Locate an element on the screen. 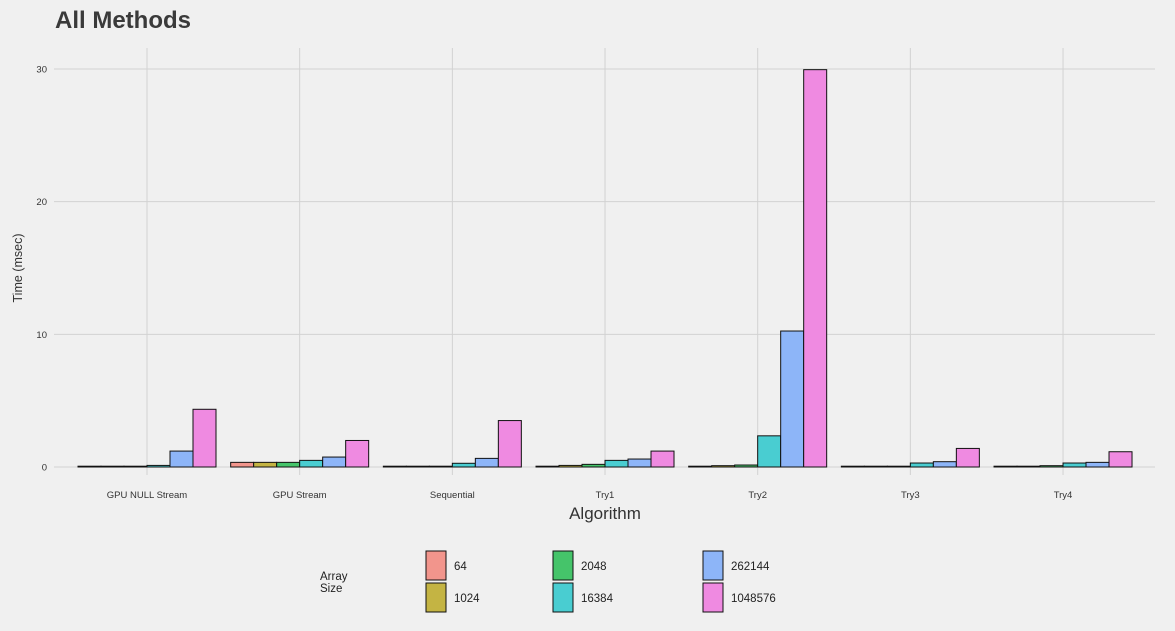 The height and width of the screenshot is (631, 1175). legend-label: 64 is located at coordinates (460, 567).